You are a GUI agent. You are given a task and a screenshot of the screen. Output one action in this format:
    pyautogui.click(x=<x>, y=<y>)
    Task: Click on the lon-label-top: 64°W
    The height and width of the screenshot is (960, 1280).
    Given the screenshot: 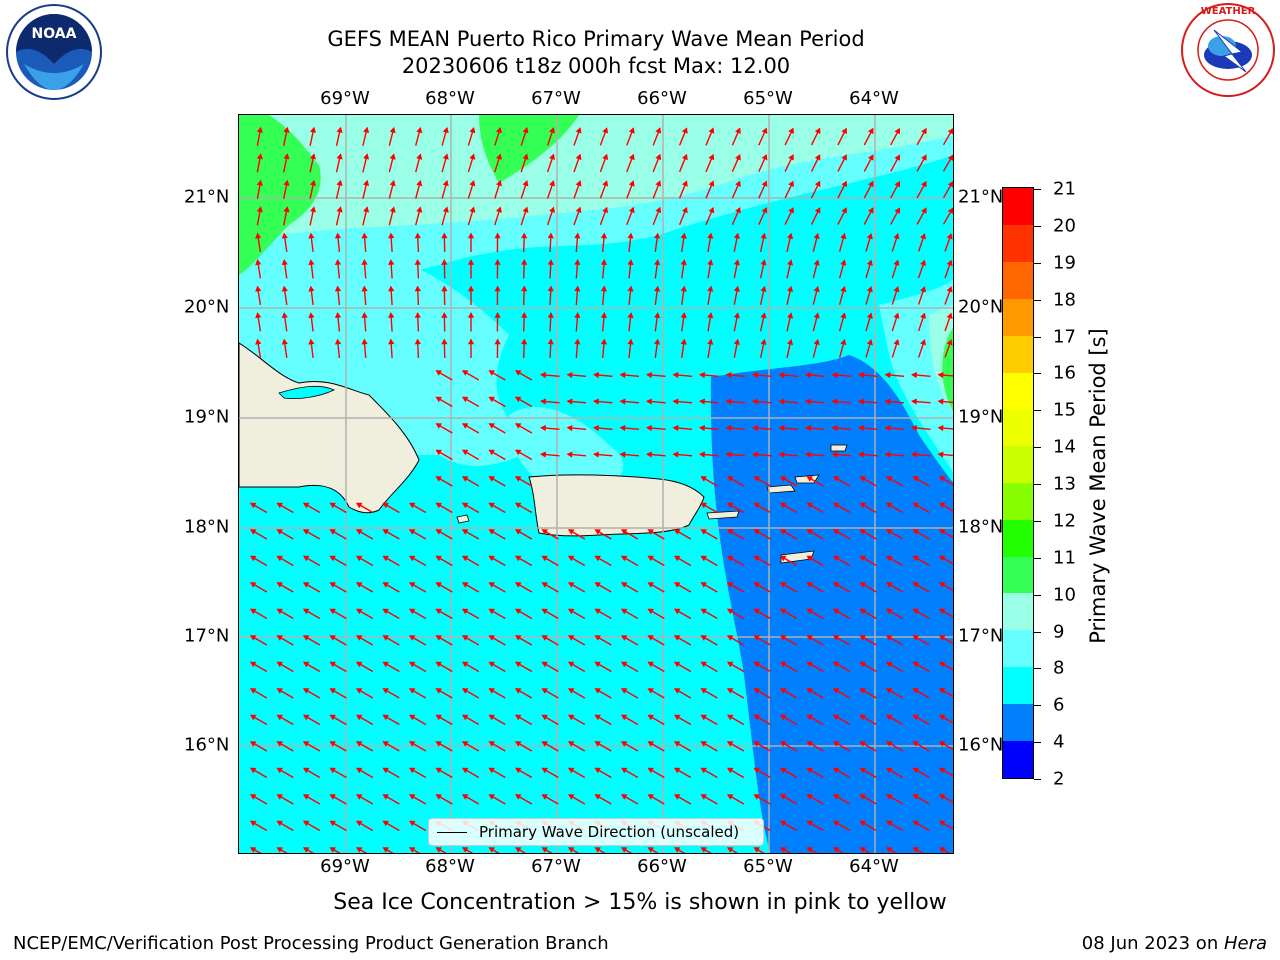 What is the action you would take?
    pyautogui.click(x=874, y=98)
    